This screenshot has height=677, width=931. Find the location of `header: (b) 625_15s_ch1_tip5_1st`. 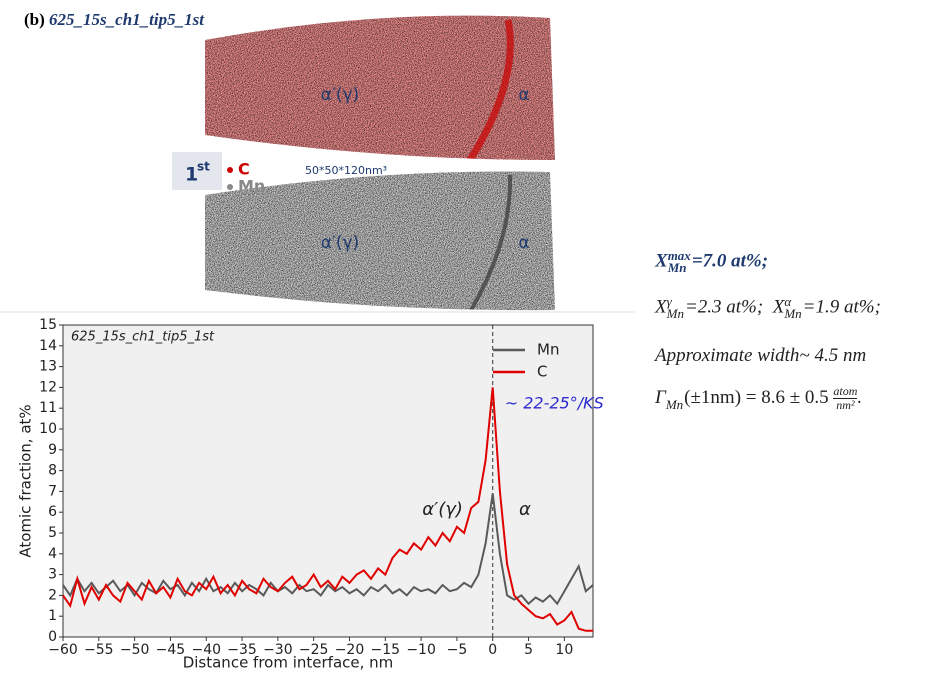

header: (b) 625_15s_ch1_tip5_1st is located at coordinates (114, 20).